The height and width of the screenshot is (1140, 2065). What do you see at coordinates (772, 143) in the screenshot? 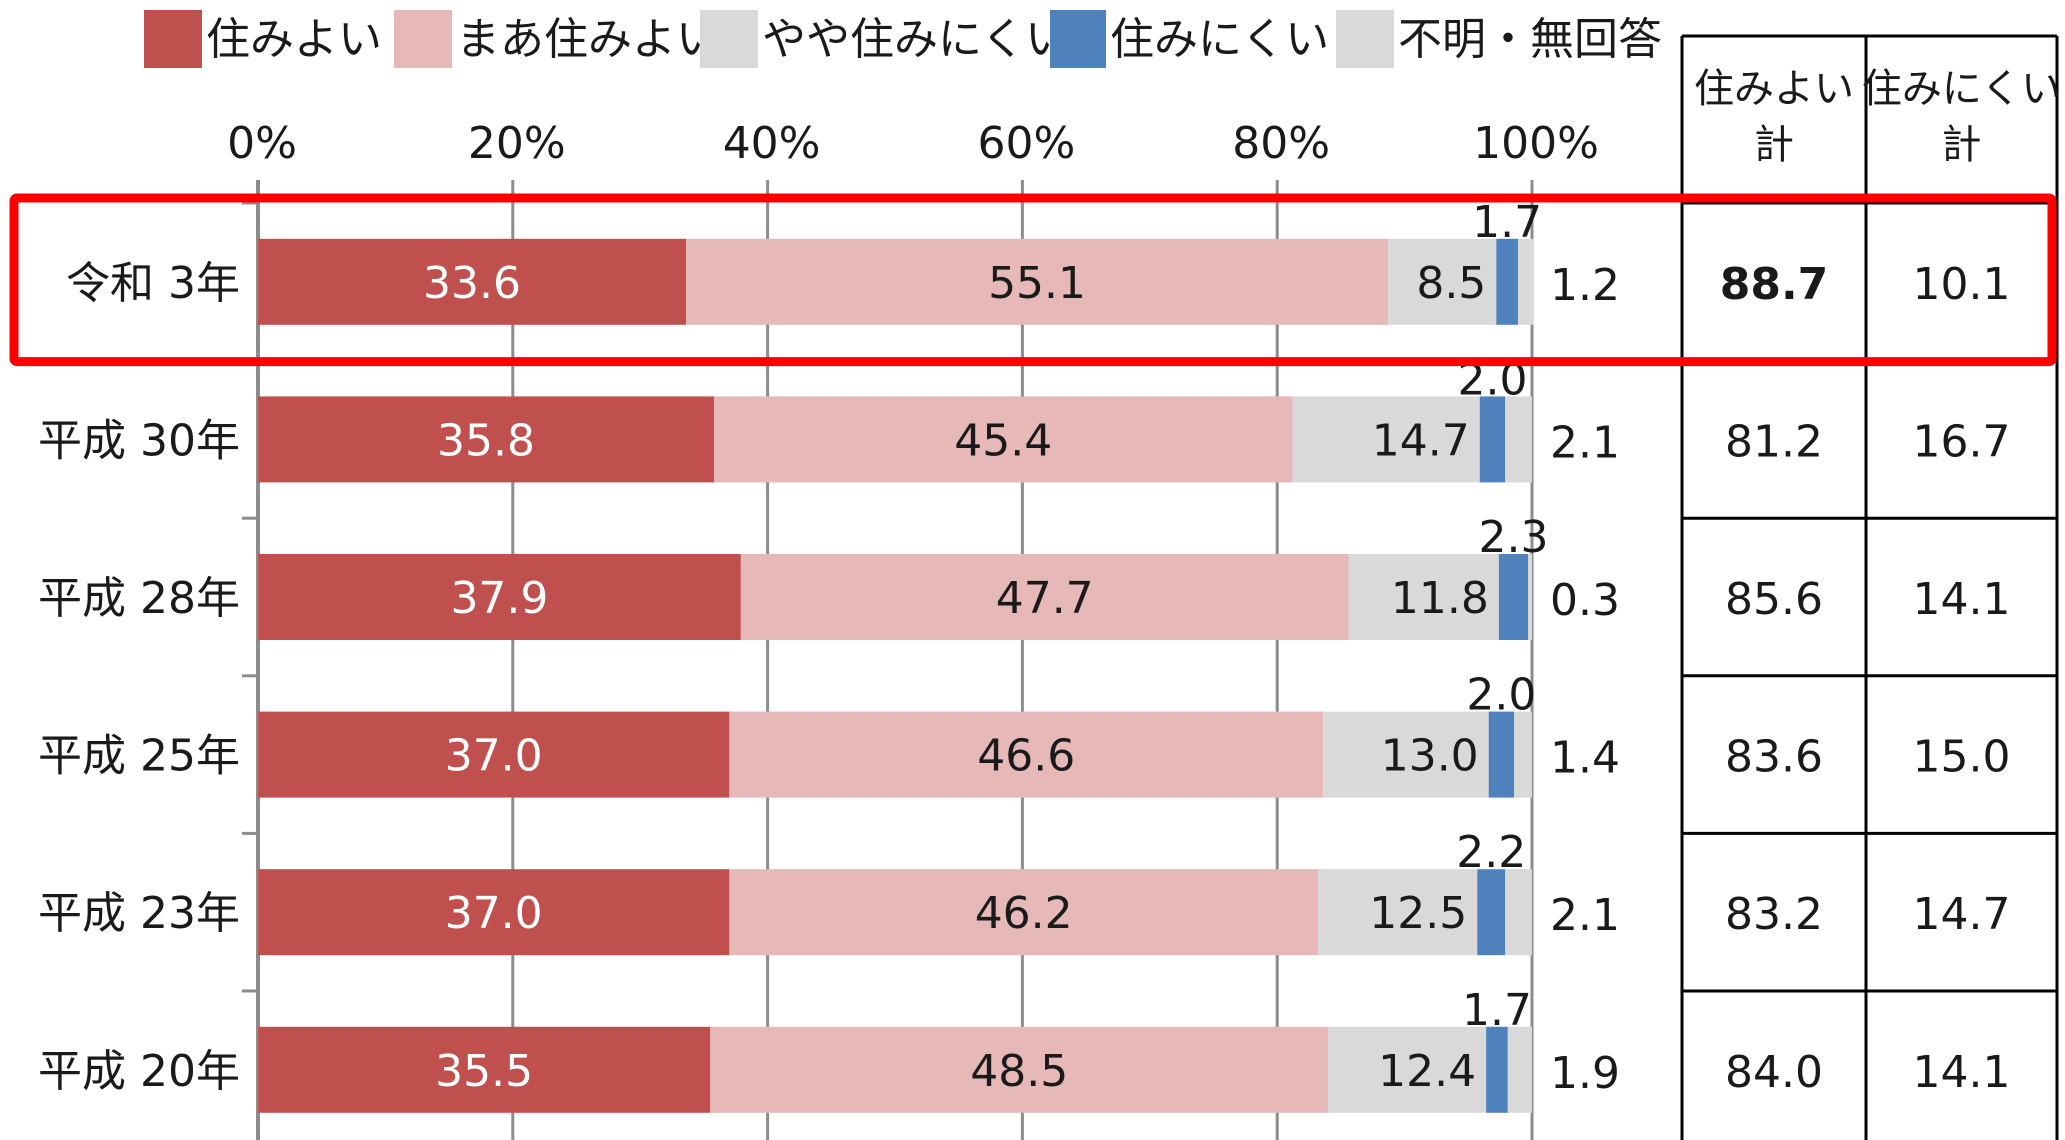
I see `x-tick-label: 40%` at bounding box center [772, 143].